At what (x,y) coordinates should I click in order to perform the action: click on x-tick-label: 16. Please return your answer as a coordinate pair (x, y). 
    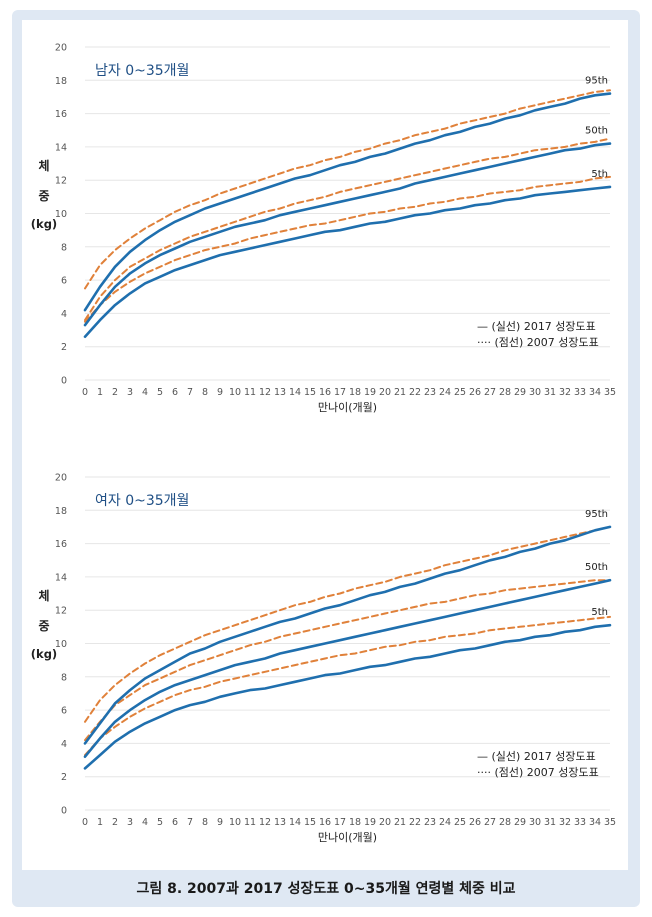
    Looking at the image, I should click on (325, 392).